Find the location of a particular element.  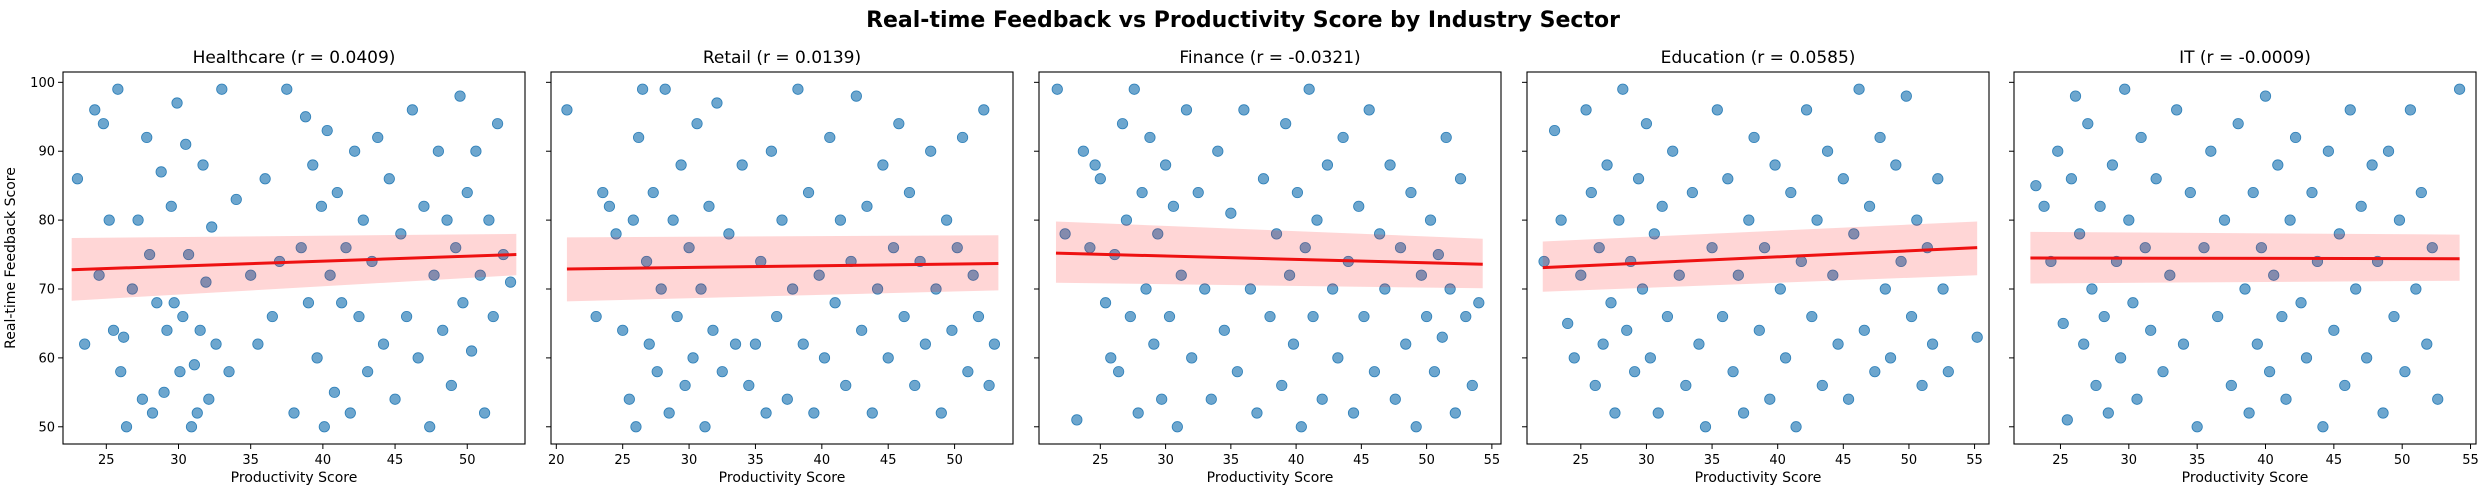

x-tick-label: 50 is located at coordinates (2402, 460).